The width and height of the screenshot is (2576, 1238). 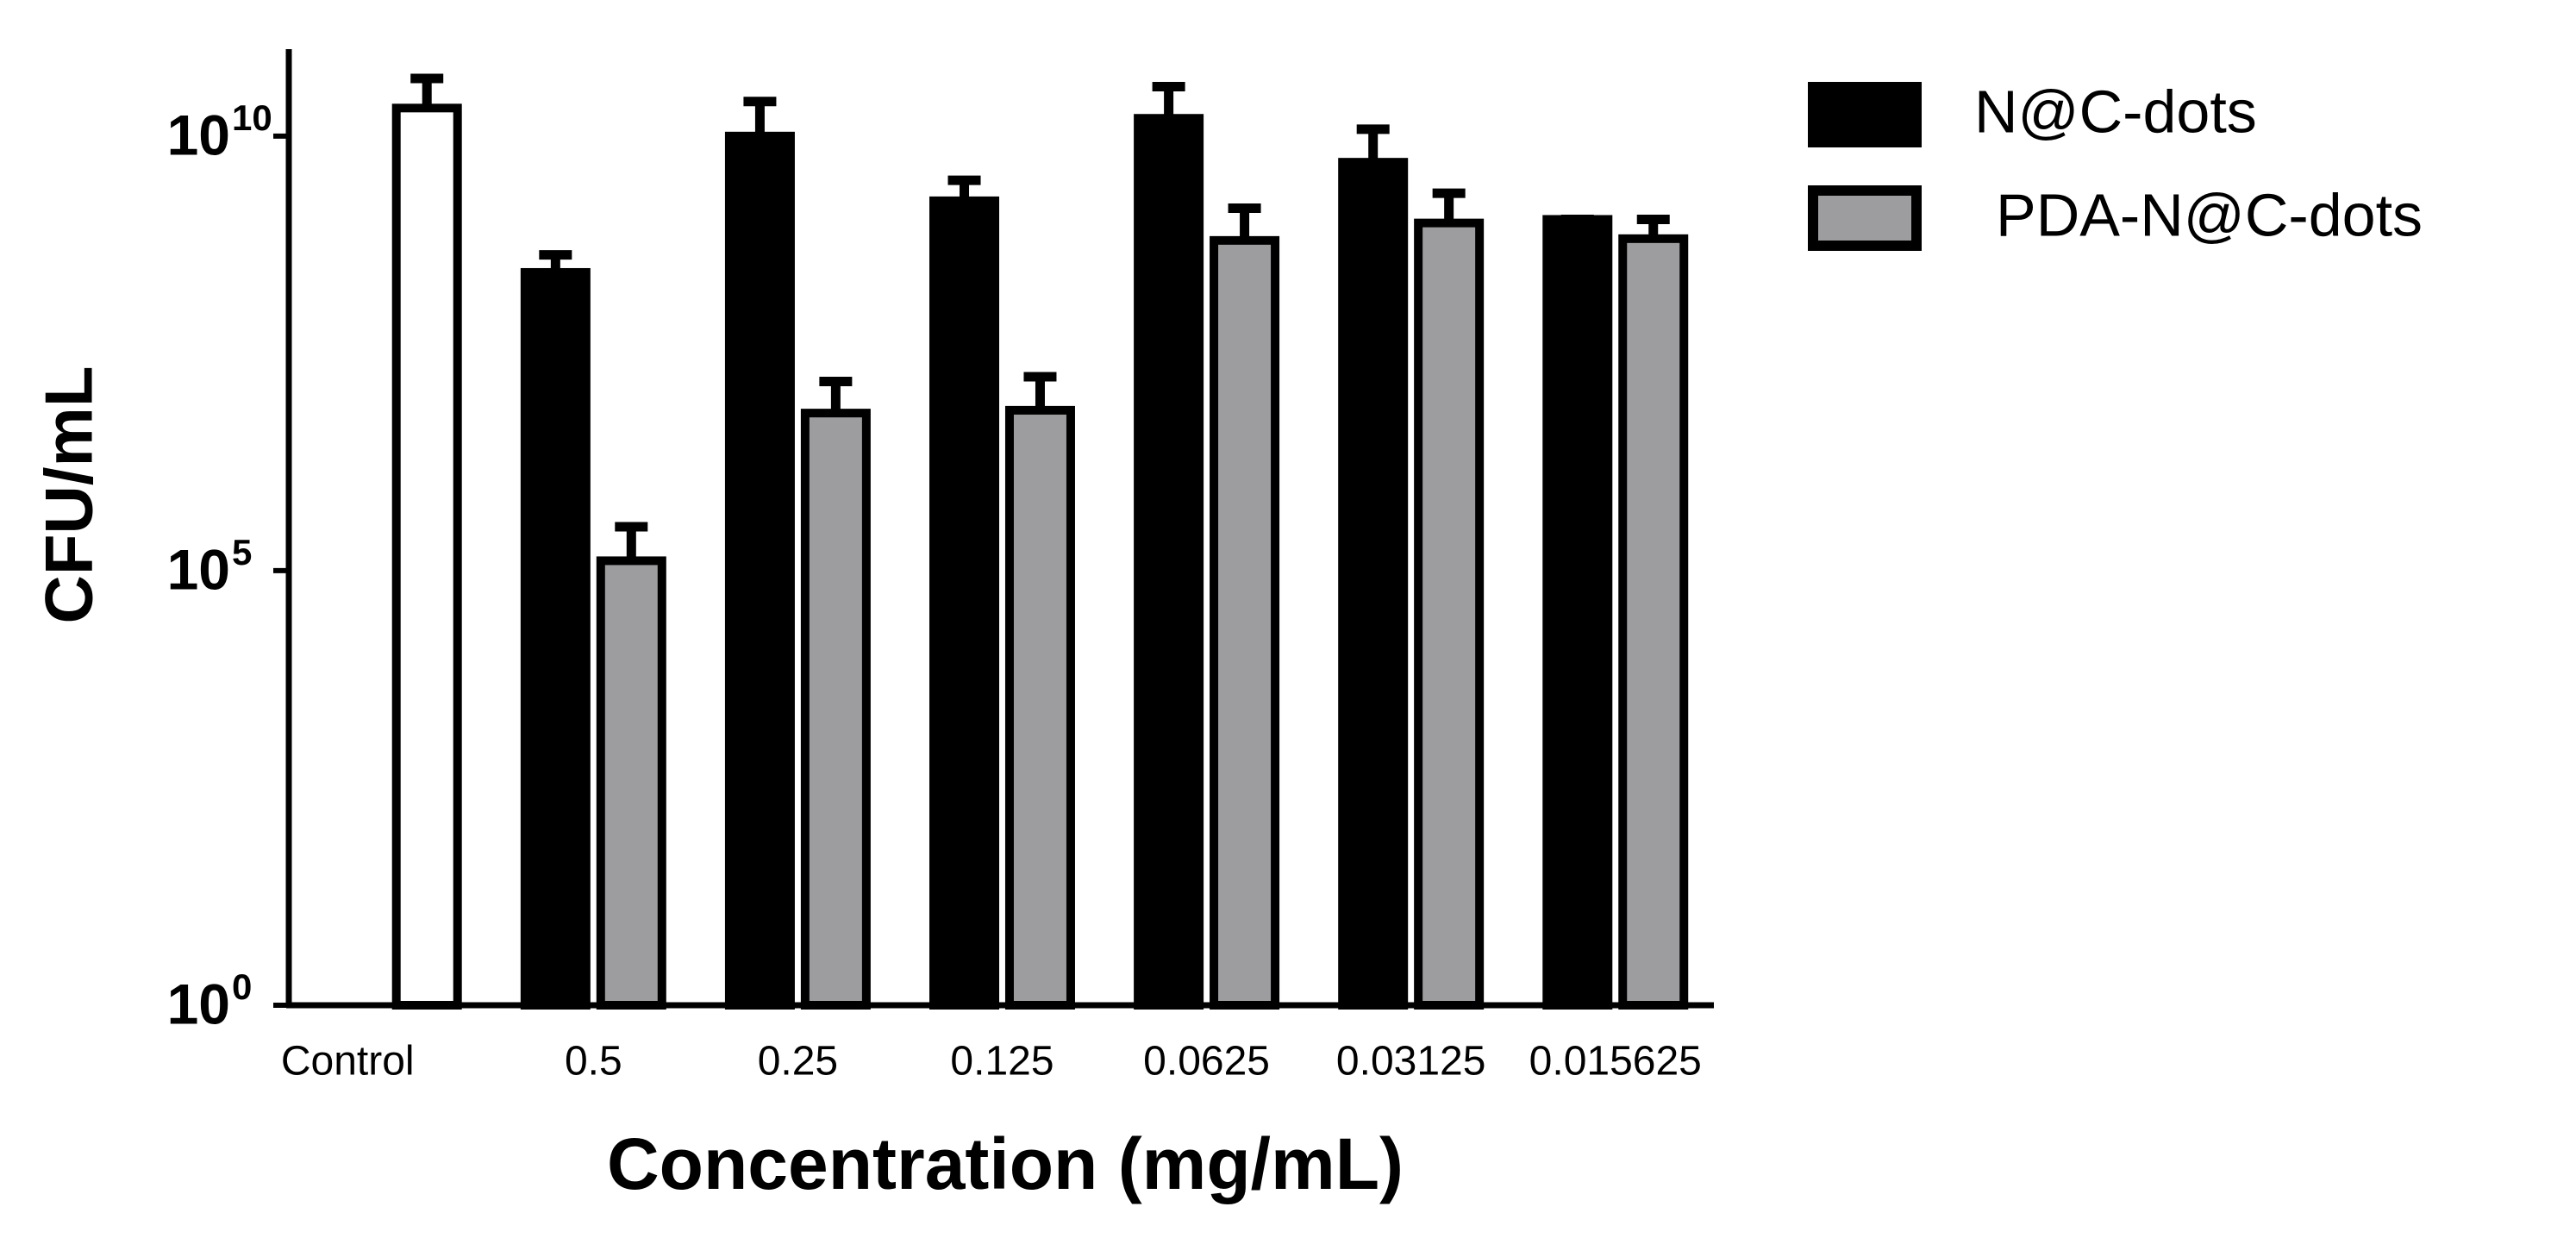 I want to click on x-tick-label: 0.03125, so click(x=1411, y=1062).